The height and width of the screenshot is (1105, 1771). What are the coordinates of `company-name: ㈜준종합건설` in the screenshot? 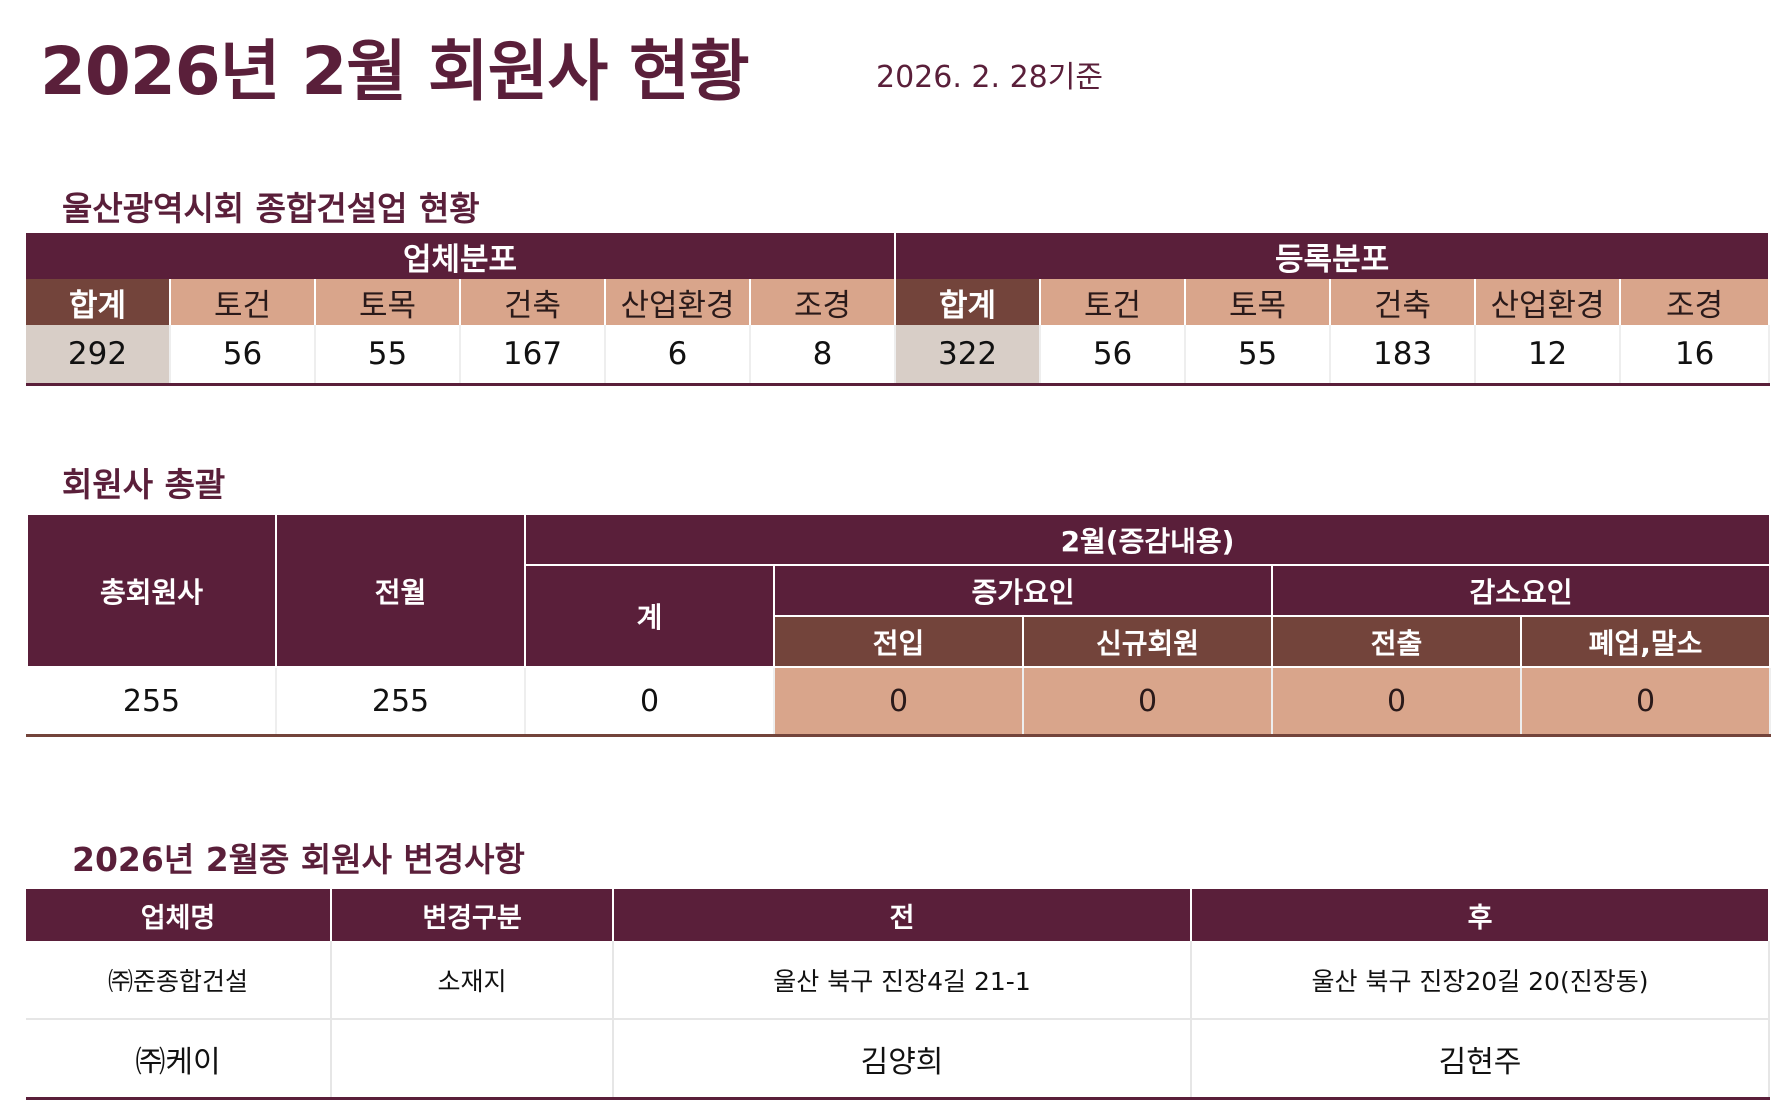 It's located at (179, 980).